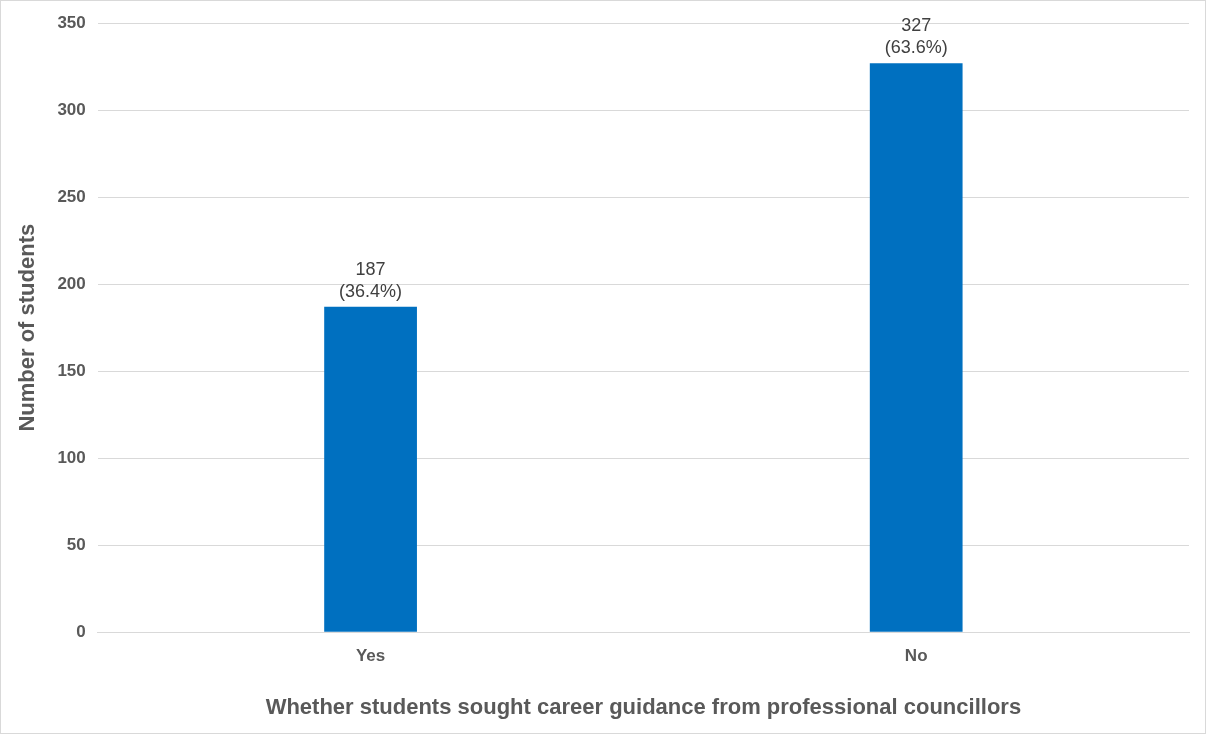  Describe the element at coordinates (76, 544) in the screenshot. I see `y-tick-label: 50` at that location.